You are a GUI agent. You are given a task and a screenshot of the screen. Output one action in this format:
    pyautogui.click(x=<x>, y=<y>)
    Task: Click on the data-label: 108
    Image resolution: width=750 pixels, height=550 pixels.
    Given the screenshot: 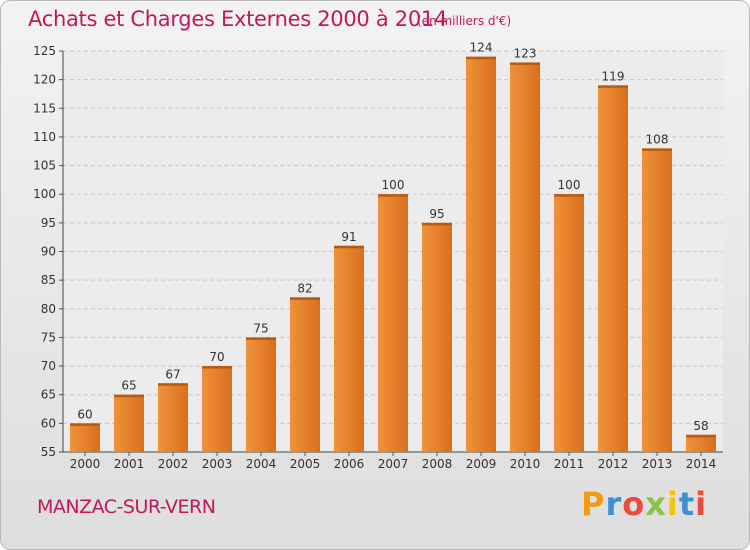 What is the action you would take?
    pyautogui.click(x=657, y=139)
    